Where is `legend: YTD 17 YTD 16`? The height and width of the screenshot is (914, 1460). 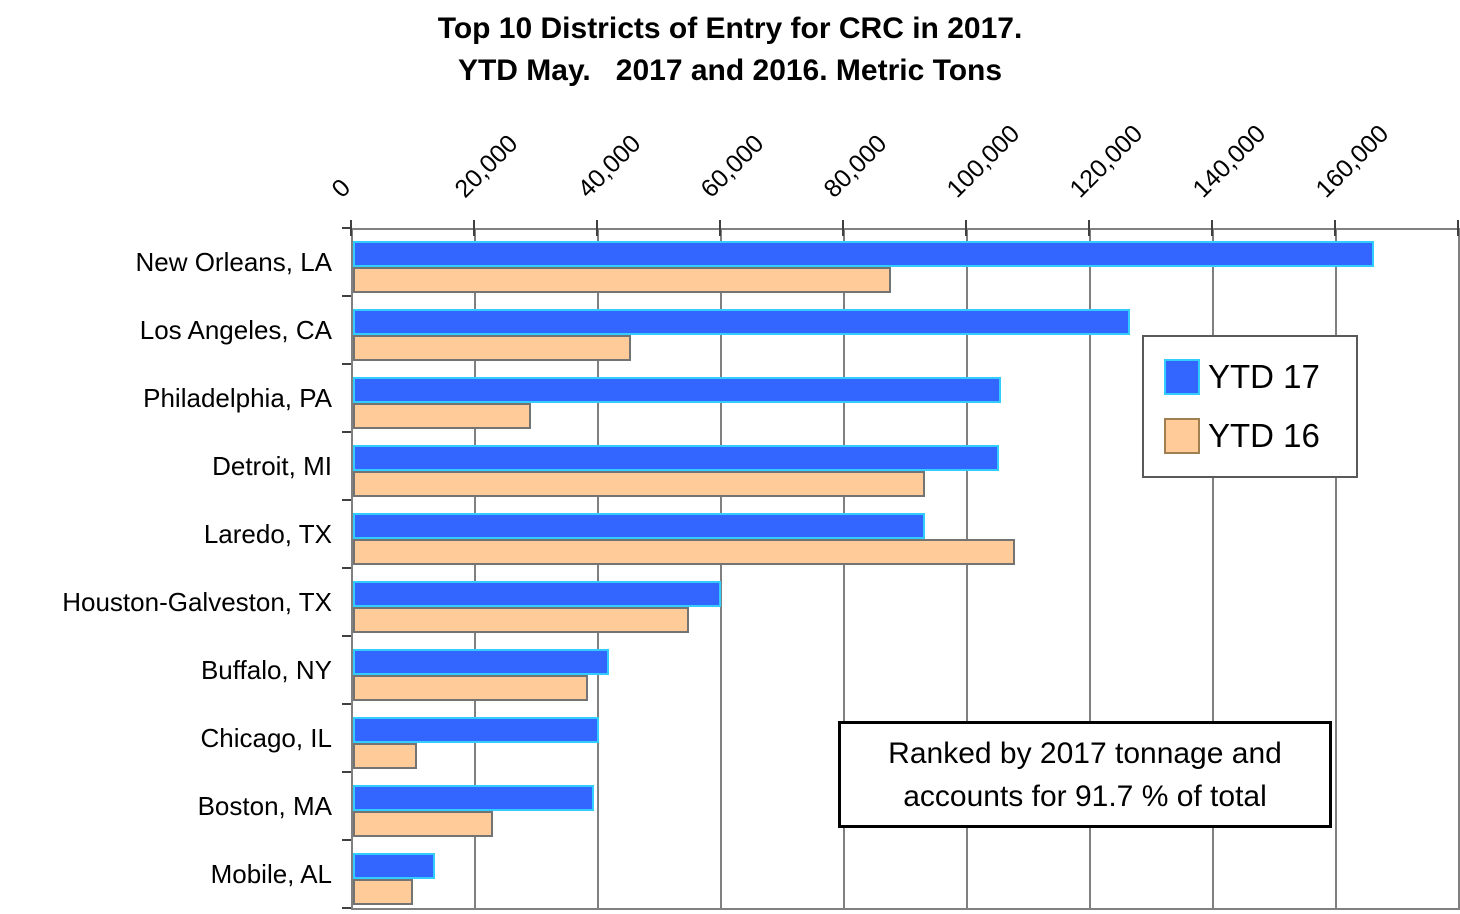 legend: YTD 17 YTD 16 is located at coordinates (1250, 406).